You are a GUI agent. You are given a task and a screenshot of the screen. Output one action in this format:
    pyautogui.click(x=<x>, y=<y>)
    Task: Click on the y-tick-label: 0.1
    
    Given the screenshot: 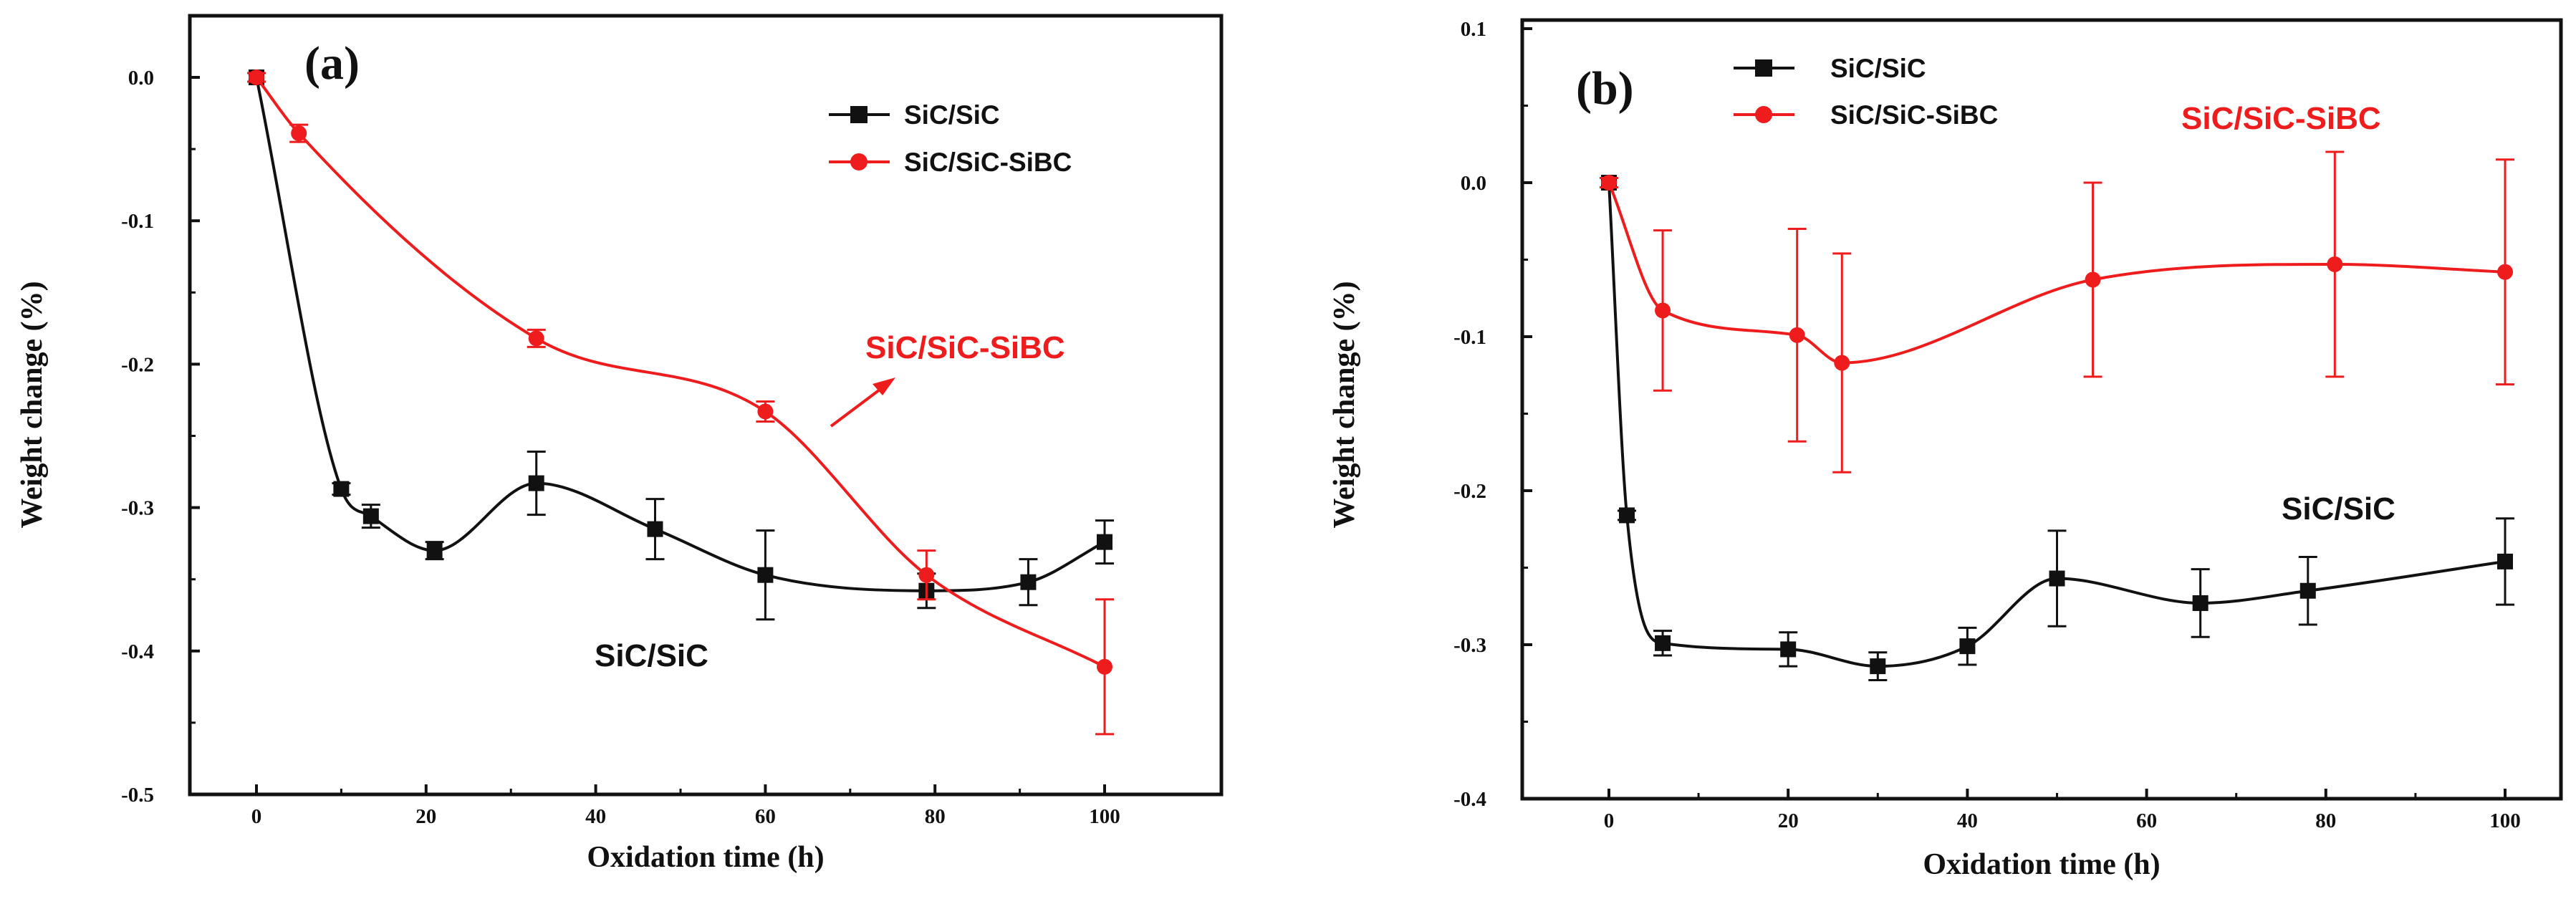 What is the action you would take?
    pyautogui.click(x=1474, y=29)
    